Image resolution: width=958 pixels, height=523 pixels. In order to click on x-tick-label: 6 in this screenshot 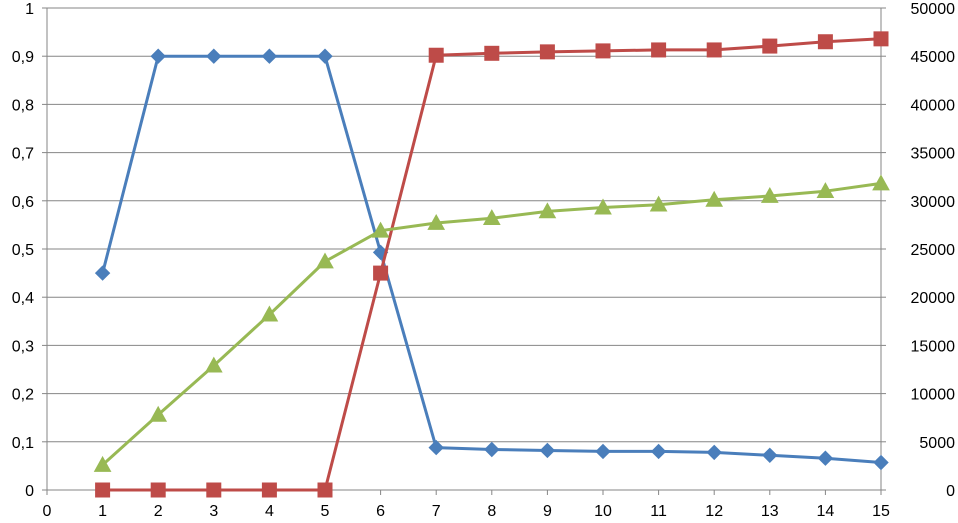, I will do `click(380, 511)`.